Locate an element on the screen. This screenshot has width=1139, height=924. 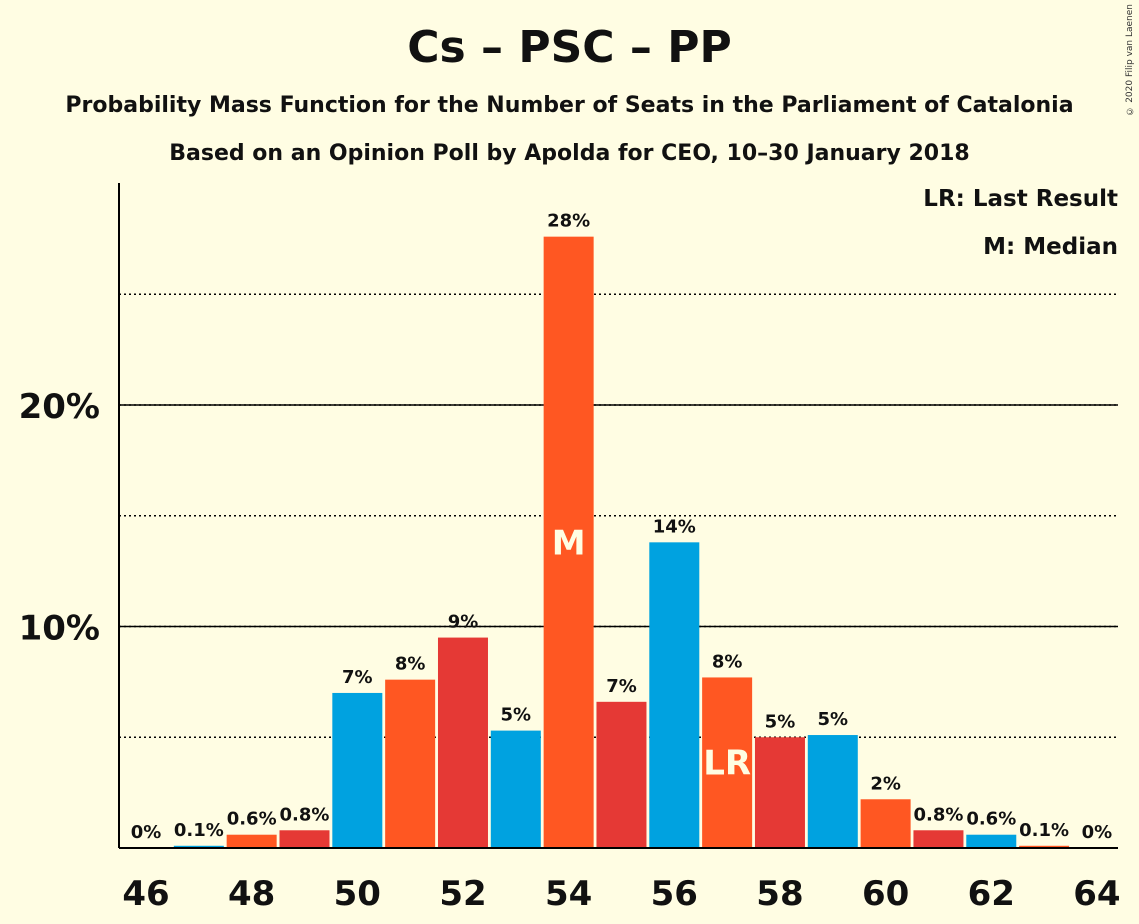
x-tick-label-46: 46 is located at coordinates (145, 894).